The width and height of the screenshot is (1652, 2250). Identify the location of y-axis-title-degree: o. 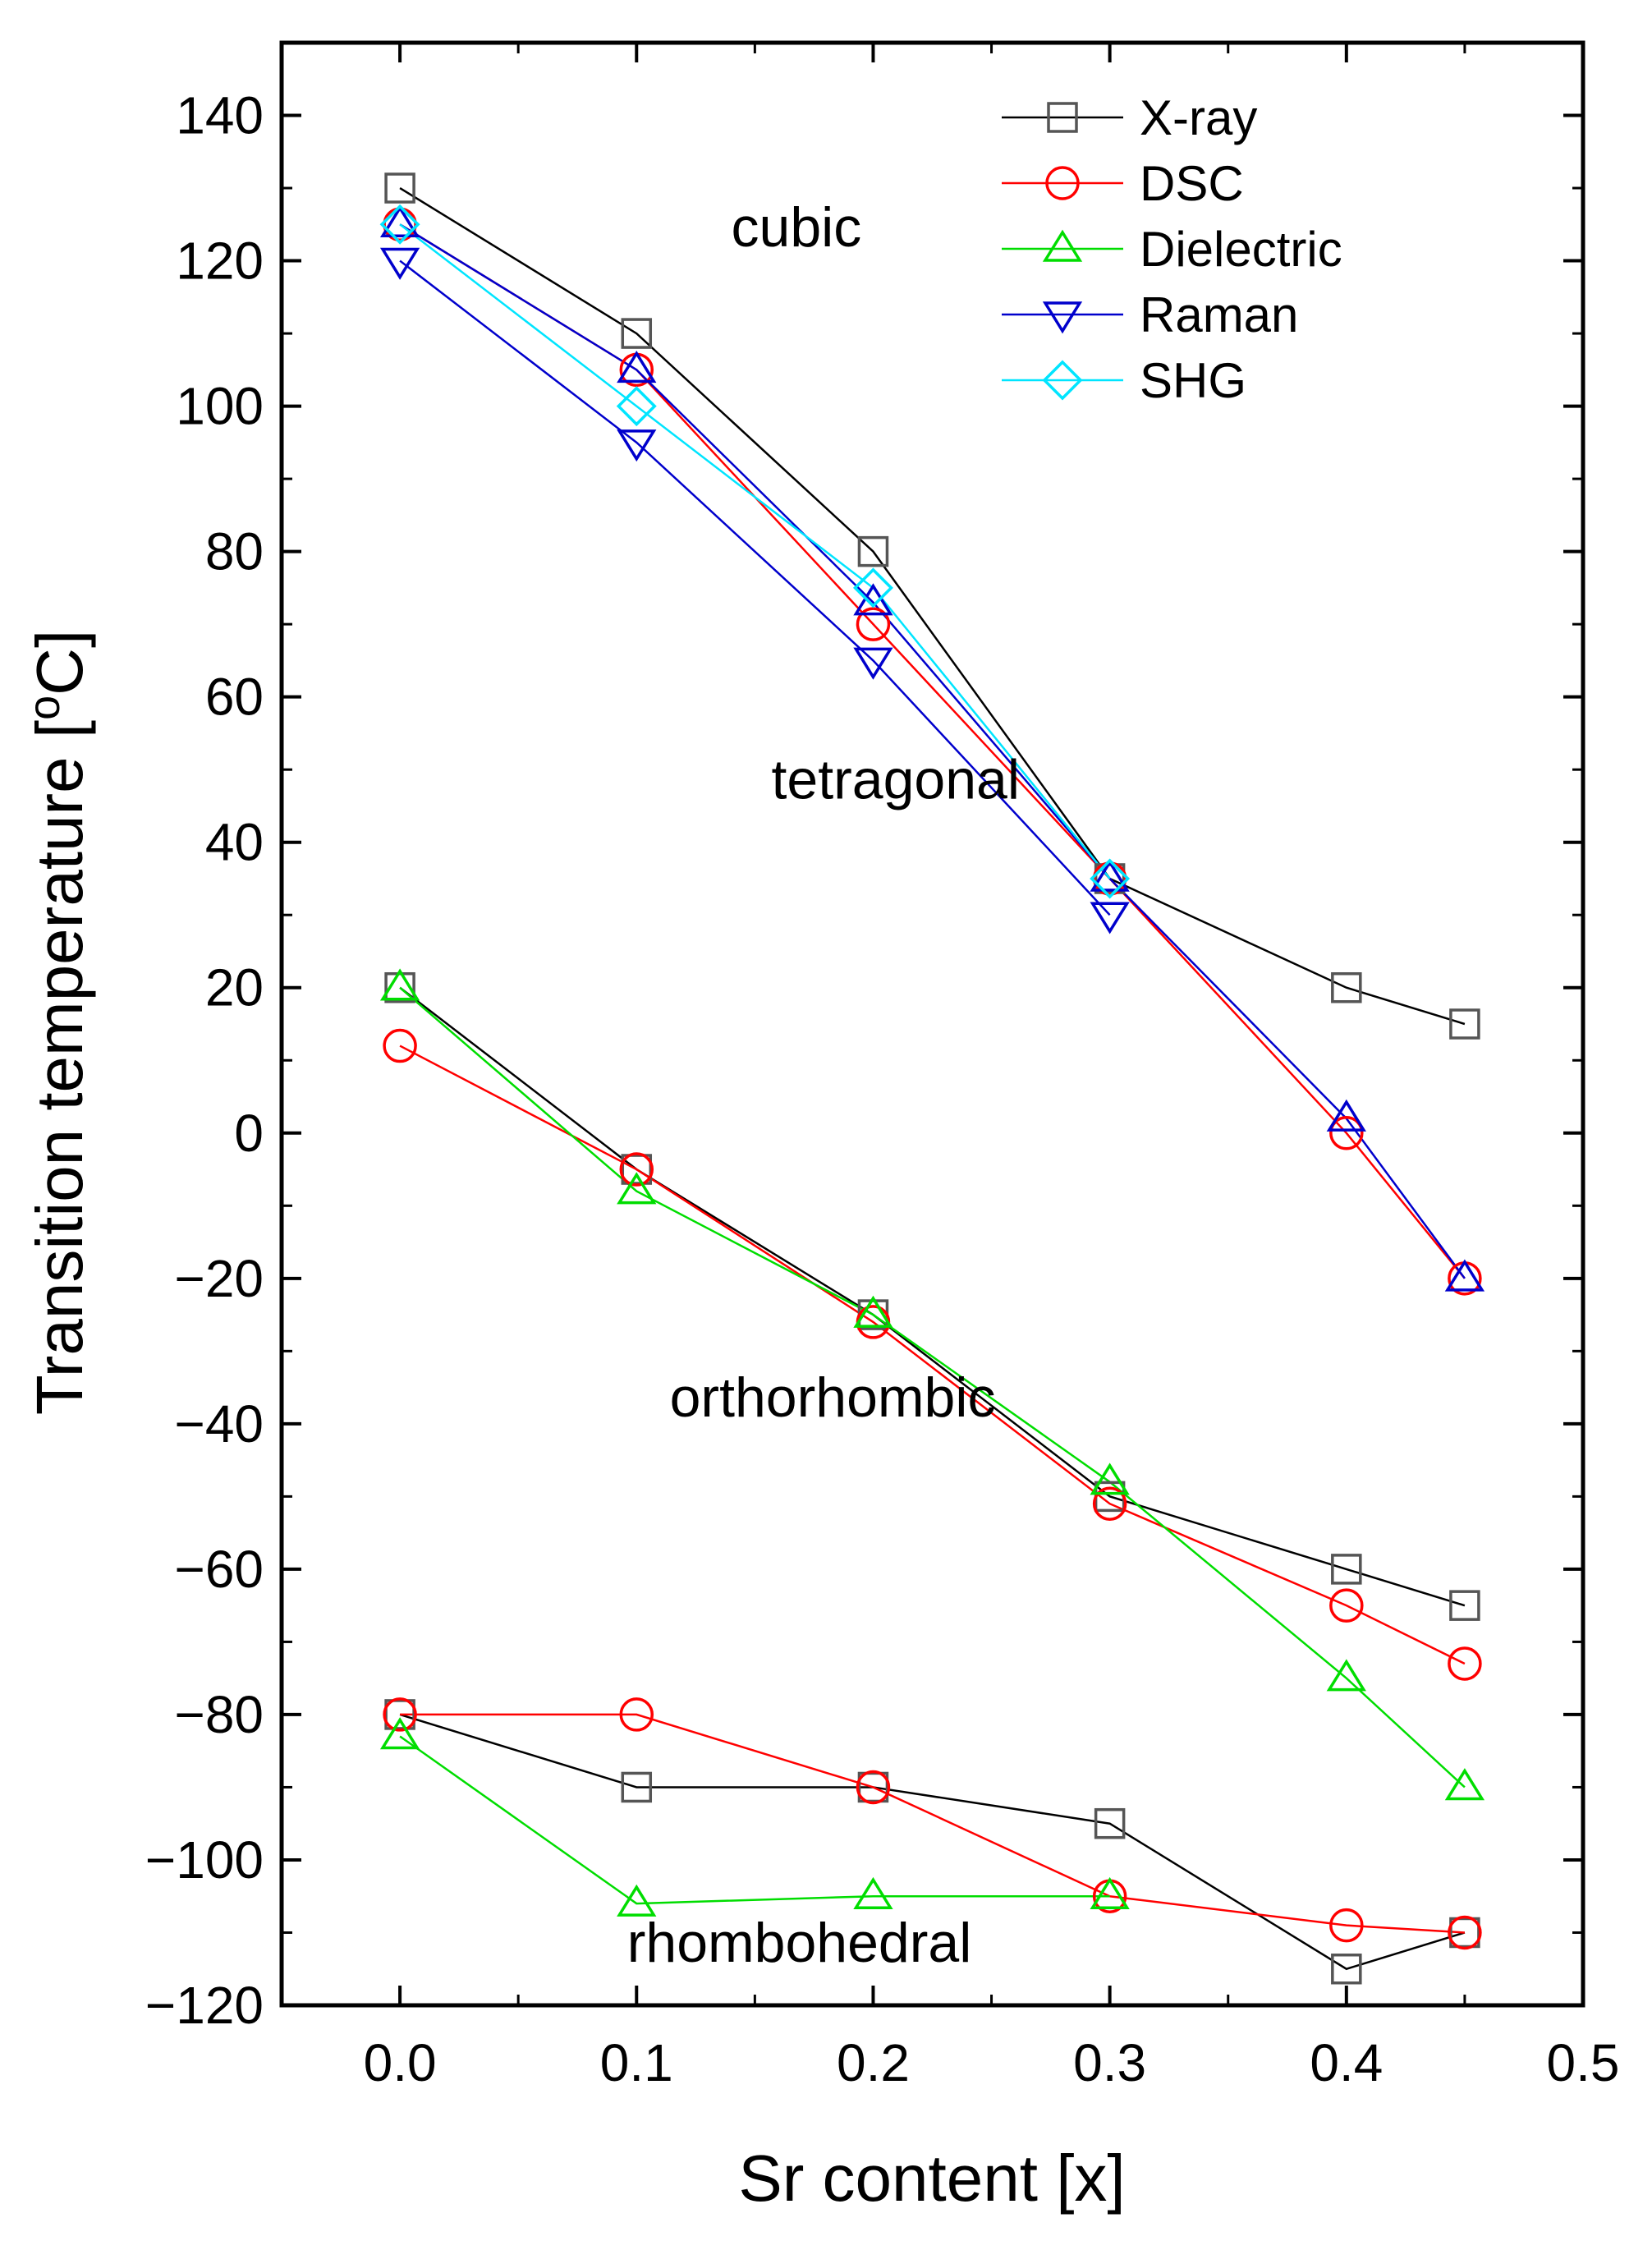
(44, 708).